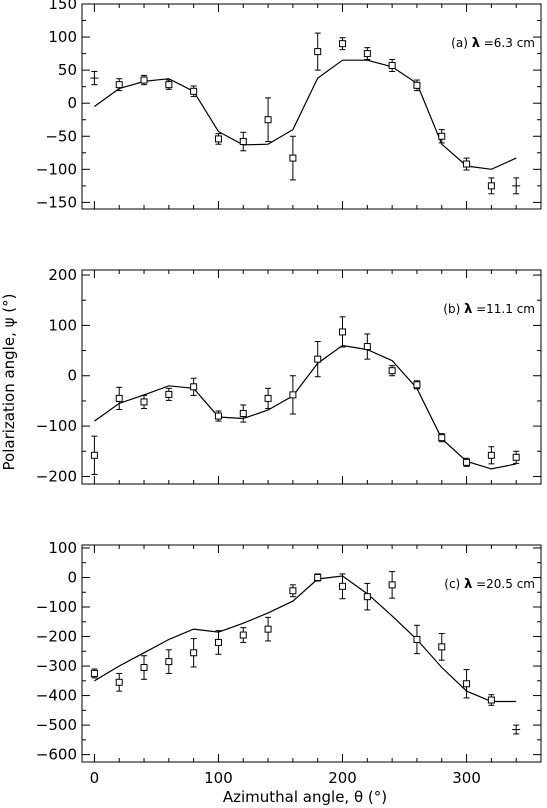  What do you see at coordinates (62, 6) in the screenshot?
I see `y-tick-label: 150` at bounding box center [62, 6].